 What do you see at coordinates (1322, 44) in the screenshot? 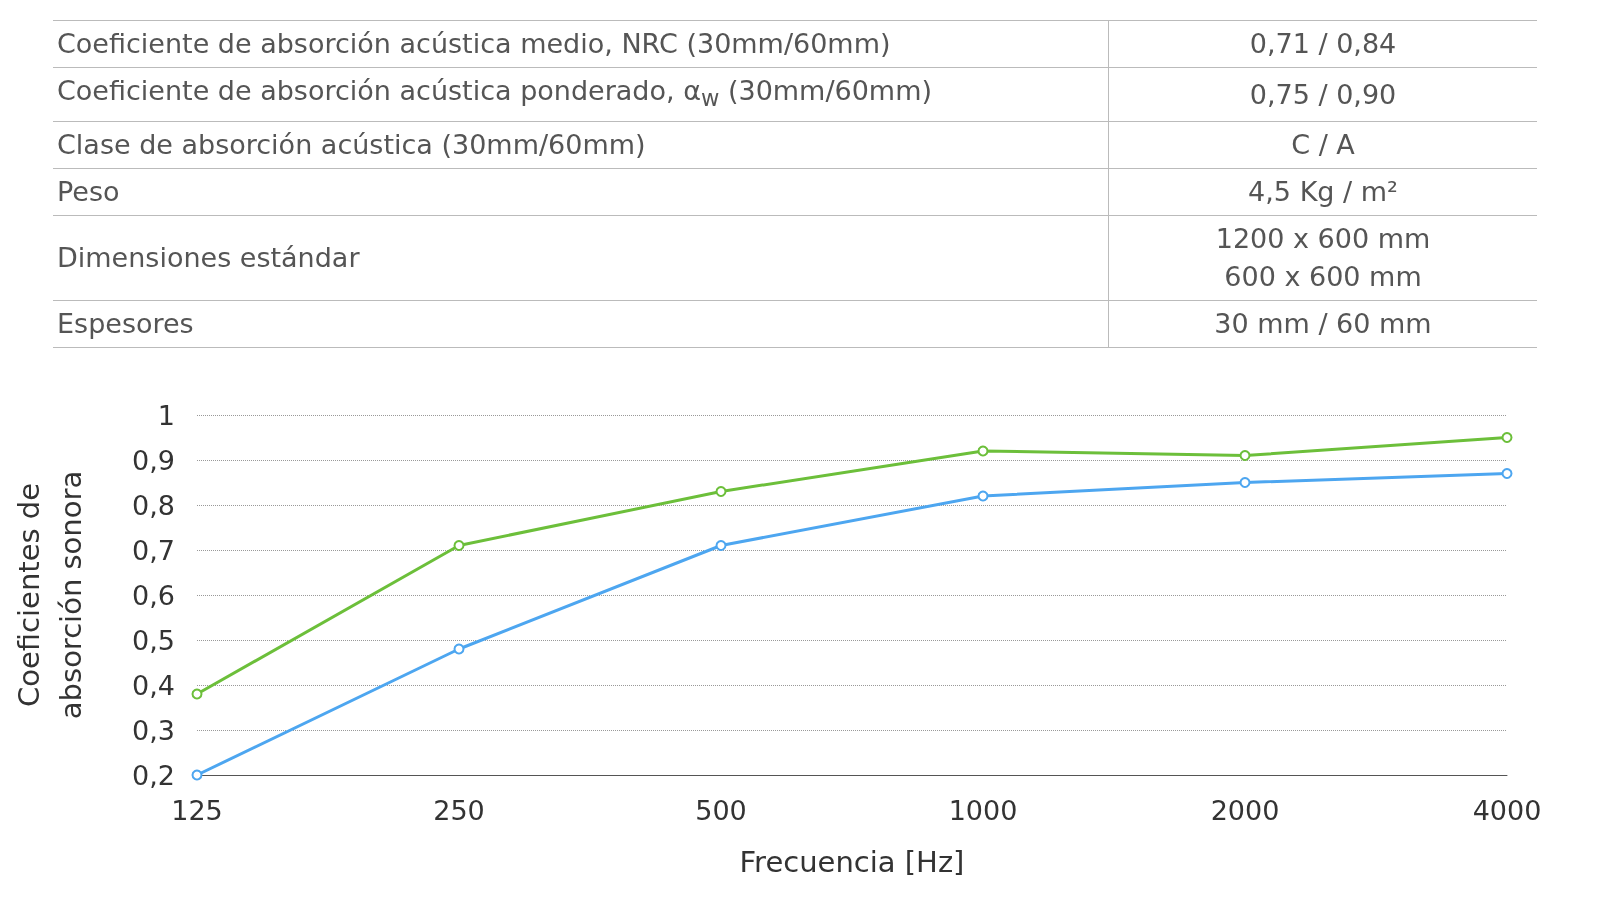
I see `text: 0,71 / 0,84` at bounding box center [1322, 44].